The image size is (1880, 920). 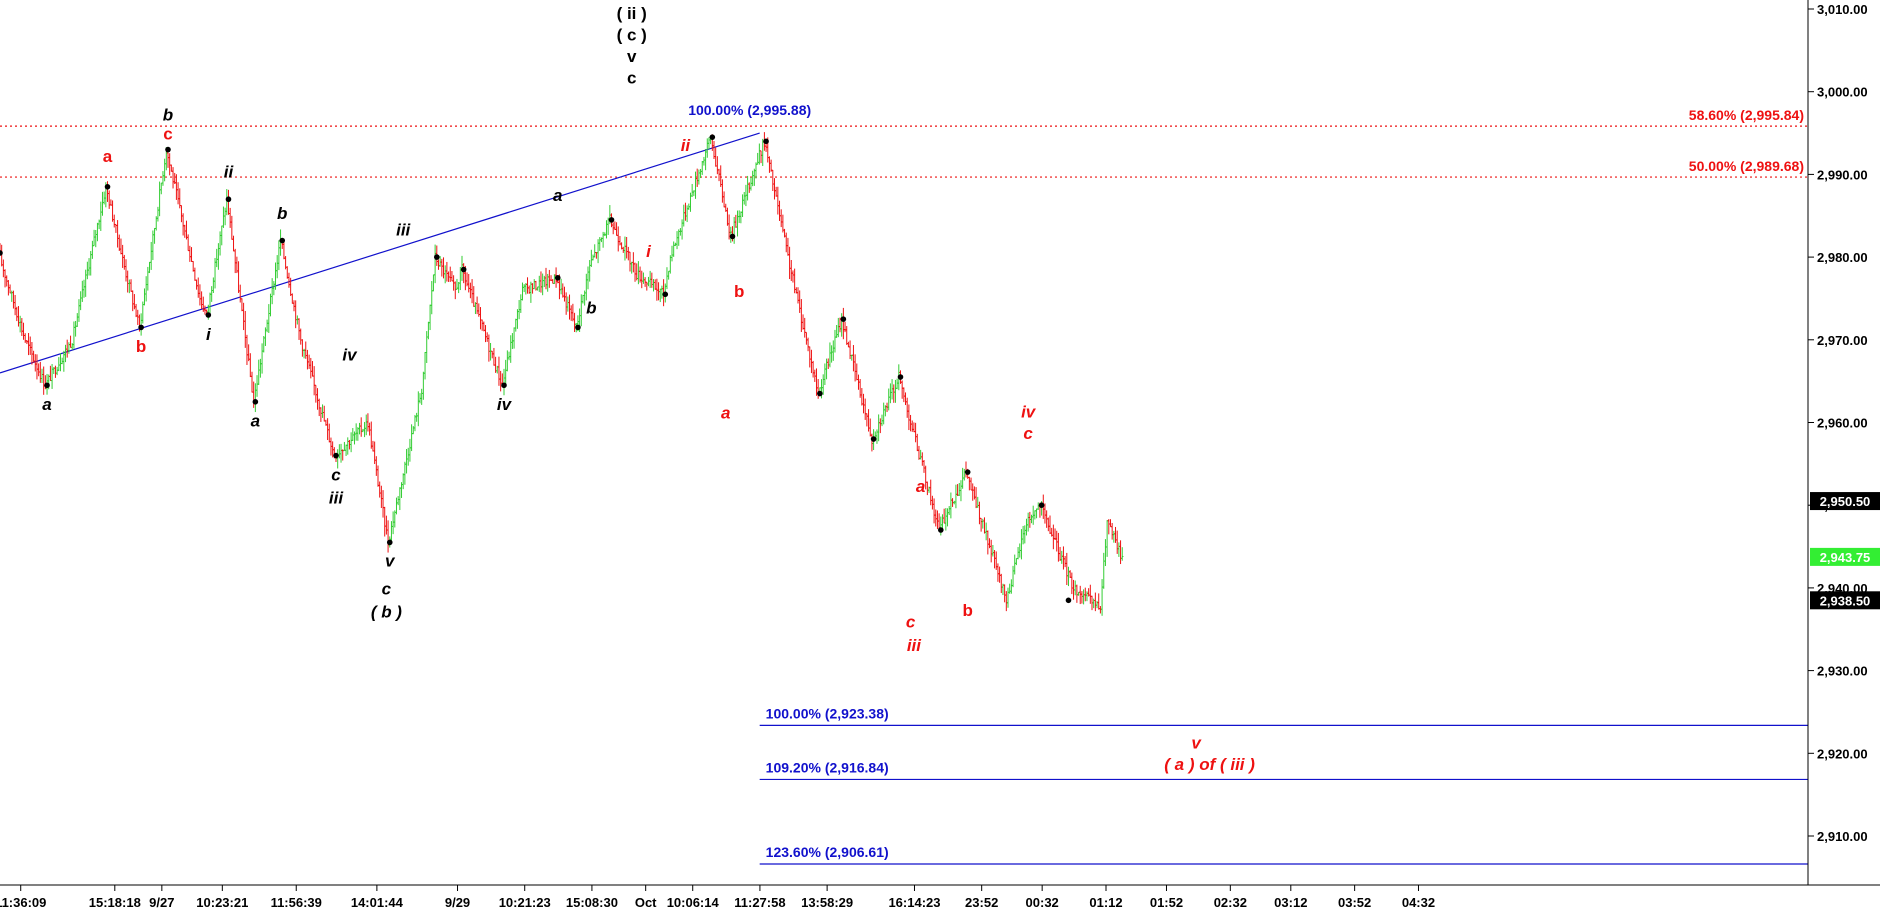 What do you see at coordinates (1746, 166) in the screenshot?
I see `fib-level-label-1: 50.00% (2,989.68)` at bounding box center [1746, 166].